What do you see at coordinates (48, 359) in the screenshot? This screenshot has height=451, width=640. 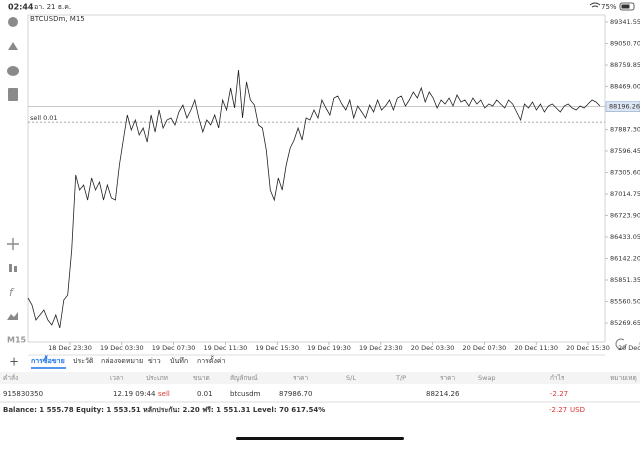 I see `tab: การซื้อขาย` at bounding box center [48, 359].